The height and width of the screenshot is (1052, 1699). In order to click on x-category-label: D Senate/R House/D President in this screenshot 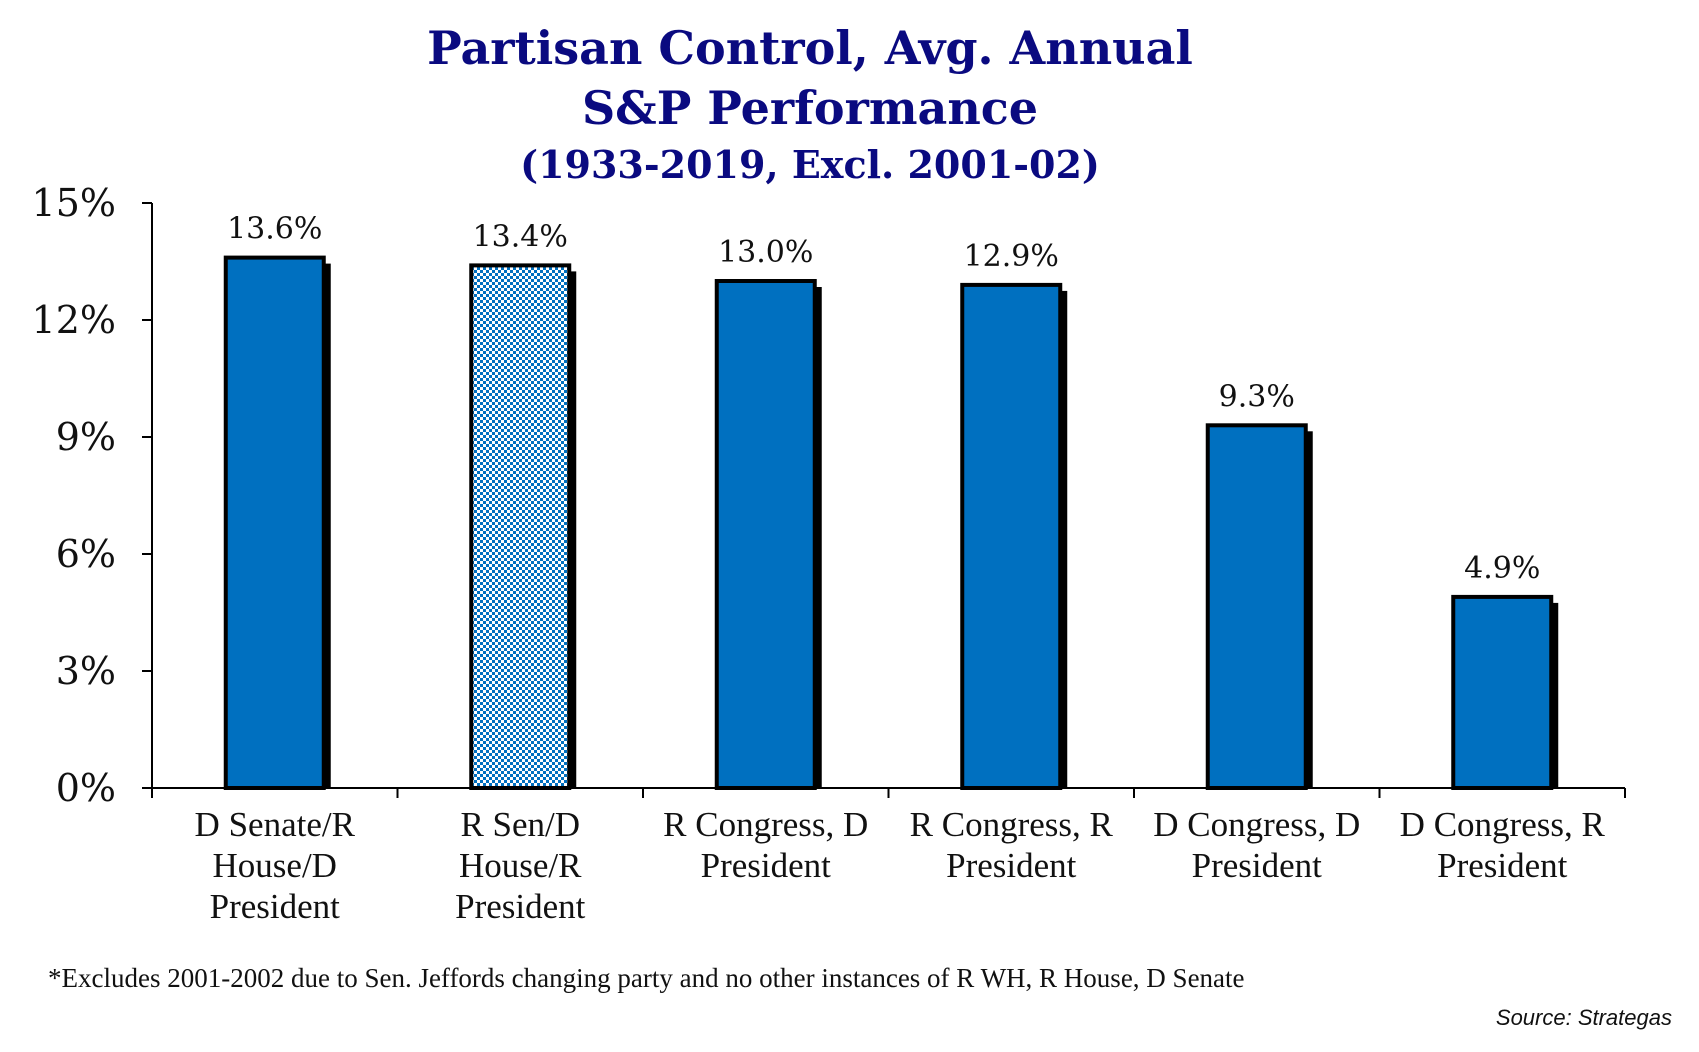, I will do `click(275, 865)`.